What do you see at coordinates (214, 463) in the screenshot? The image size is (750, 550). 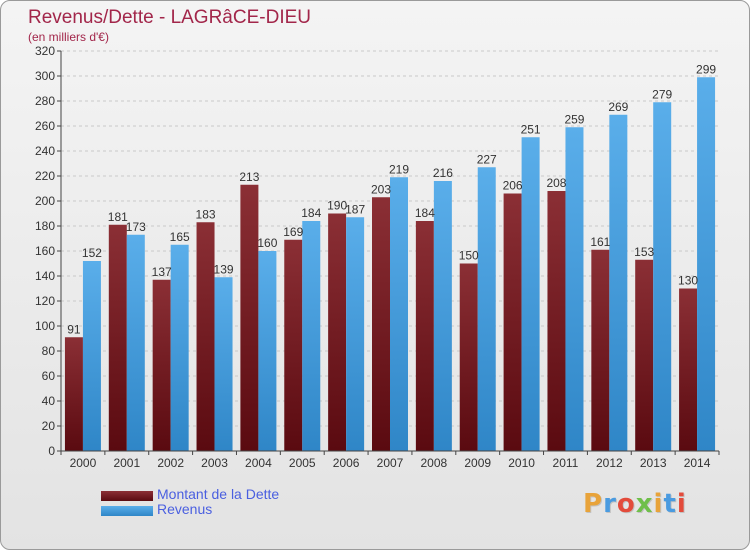 I see `x-tick-label: 2003` at bounding box center [214, 463].